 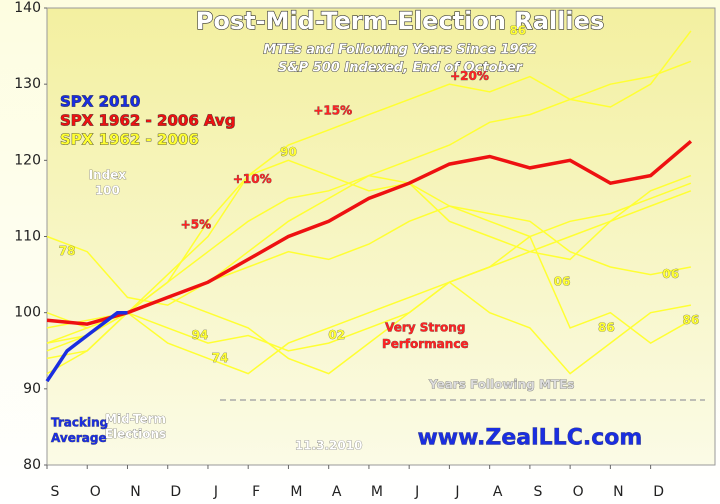 What do you see at coordinates (107, 190) in the screenshot?
I see `annotation: 100` at bounding box center [107, 190].